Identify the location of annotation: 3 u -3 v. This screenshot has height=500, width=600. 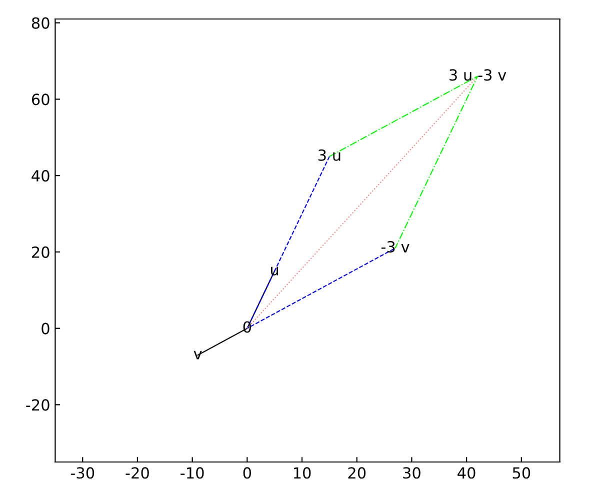
(478, 75).